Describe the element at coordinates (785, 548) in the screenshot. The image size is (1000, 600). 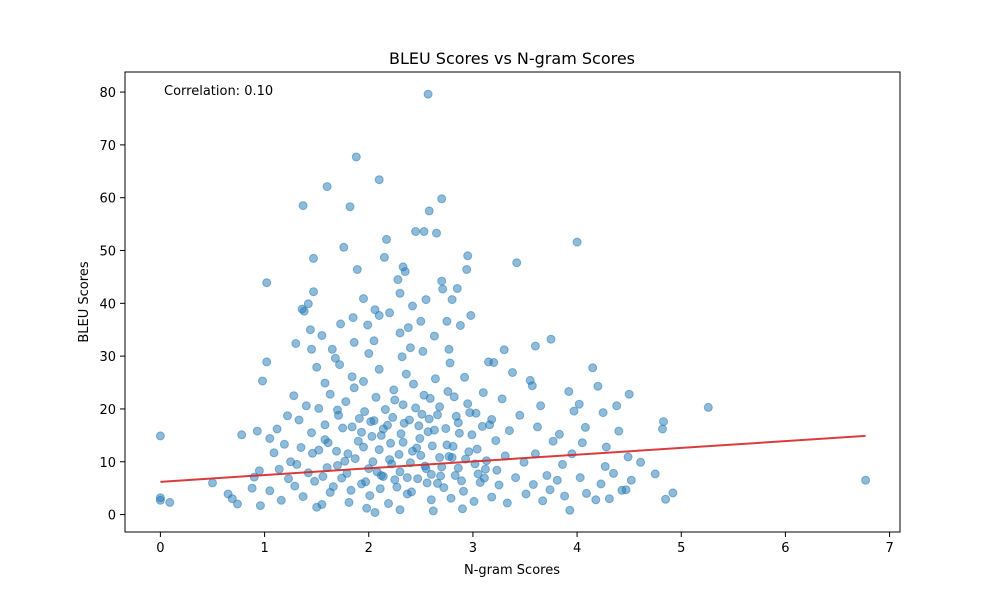
I see `x-tick-label: 6` at that location.